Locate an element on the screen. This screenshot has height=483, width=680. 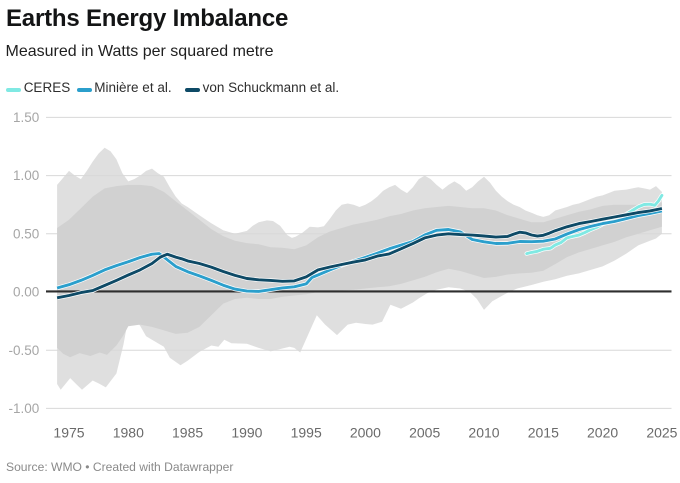
svg-text: 2005 is located at coordinates (424, 433).